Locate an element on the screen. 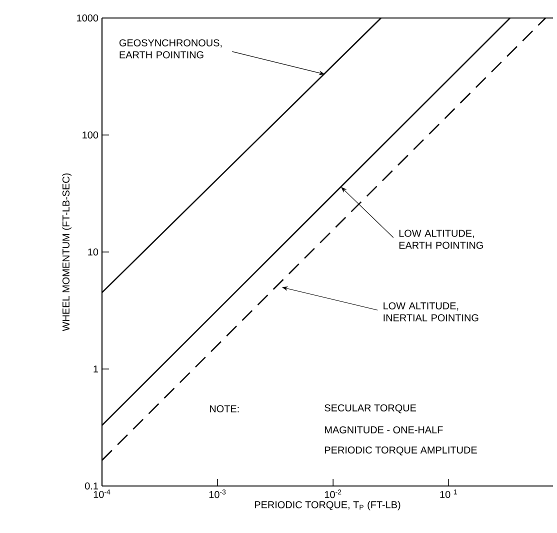  annotation: MAGNITUDE - ONE-HALF is located at coordinates (384, 430).